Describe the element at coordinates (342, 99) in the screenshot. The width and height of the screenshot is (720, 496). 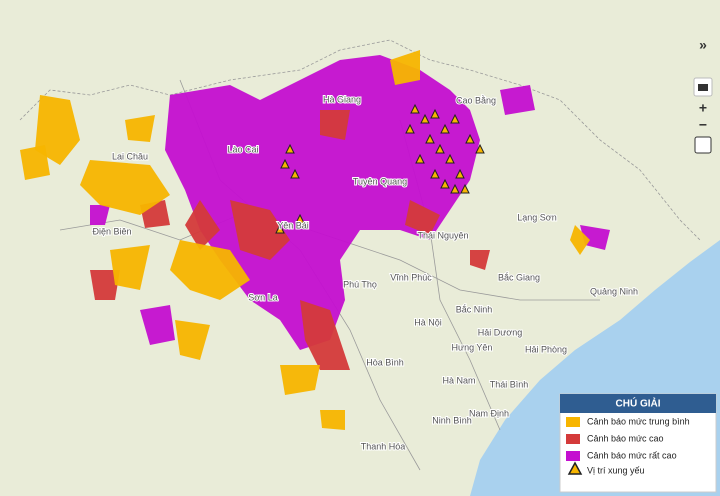
I see `place-label: Hà Giang` at that location.